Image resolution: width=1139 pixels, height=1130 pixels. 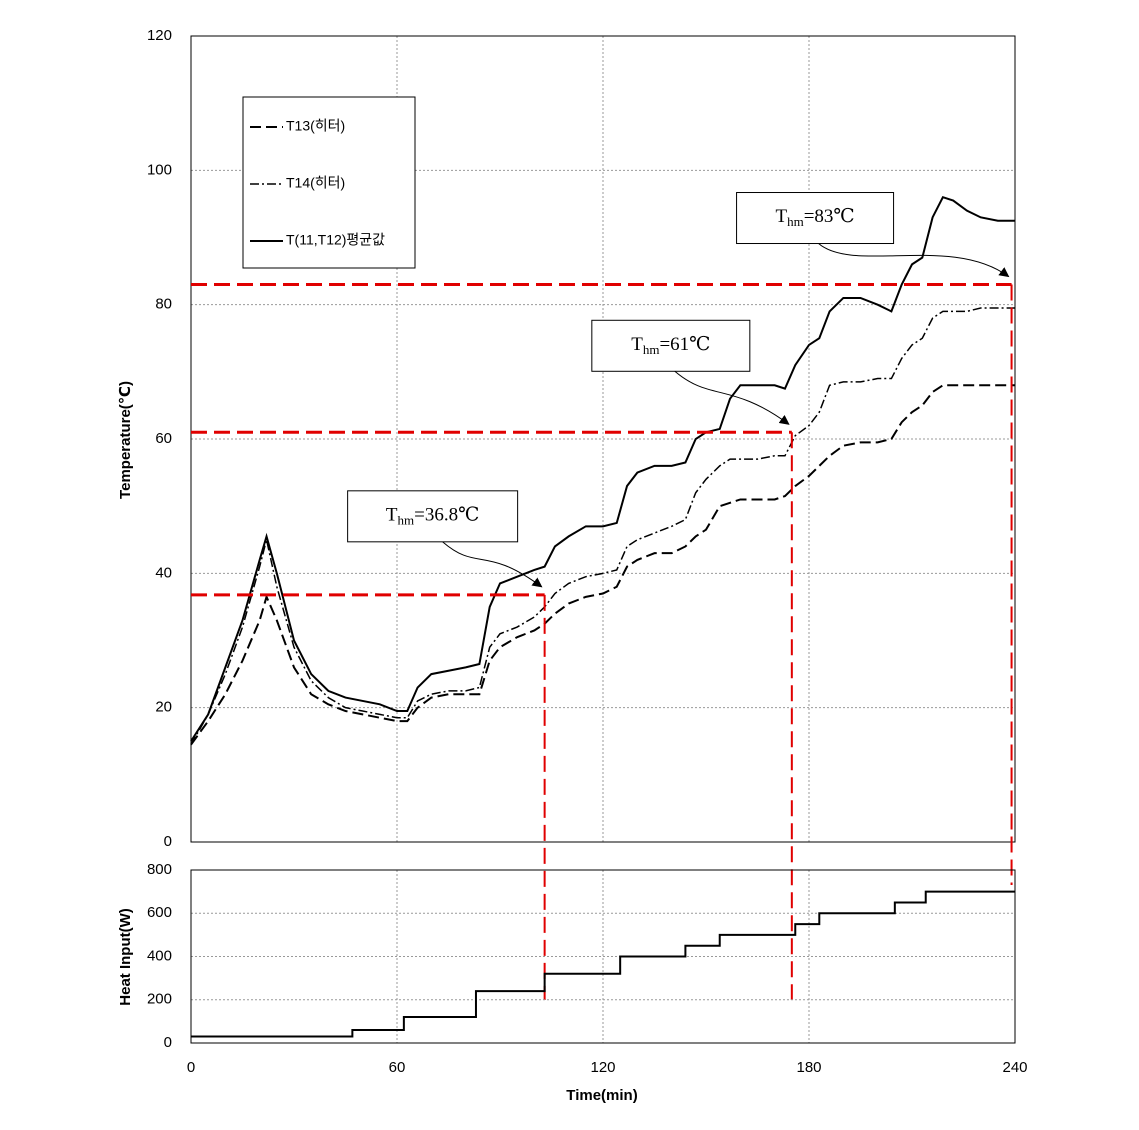 I want to click on y-tick-label: 100, so click(x=159, y=169).